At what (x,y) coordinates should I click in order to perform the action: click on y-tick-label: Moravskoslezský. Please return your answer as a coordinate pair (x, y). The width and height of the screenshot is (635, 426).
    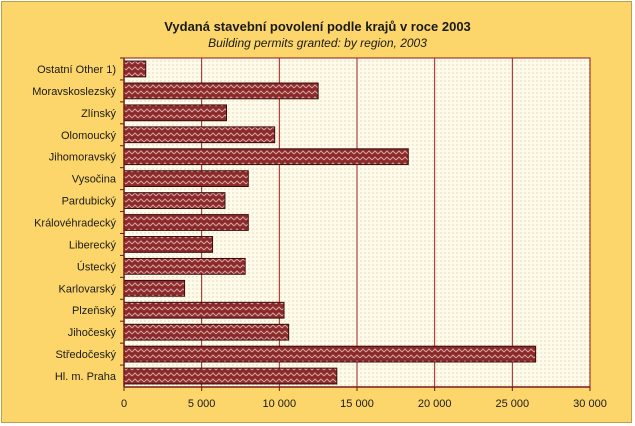
    Looking at the image, I should click on (74, 92).